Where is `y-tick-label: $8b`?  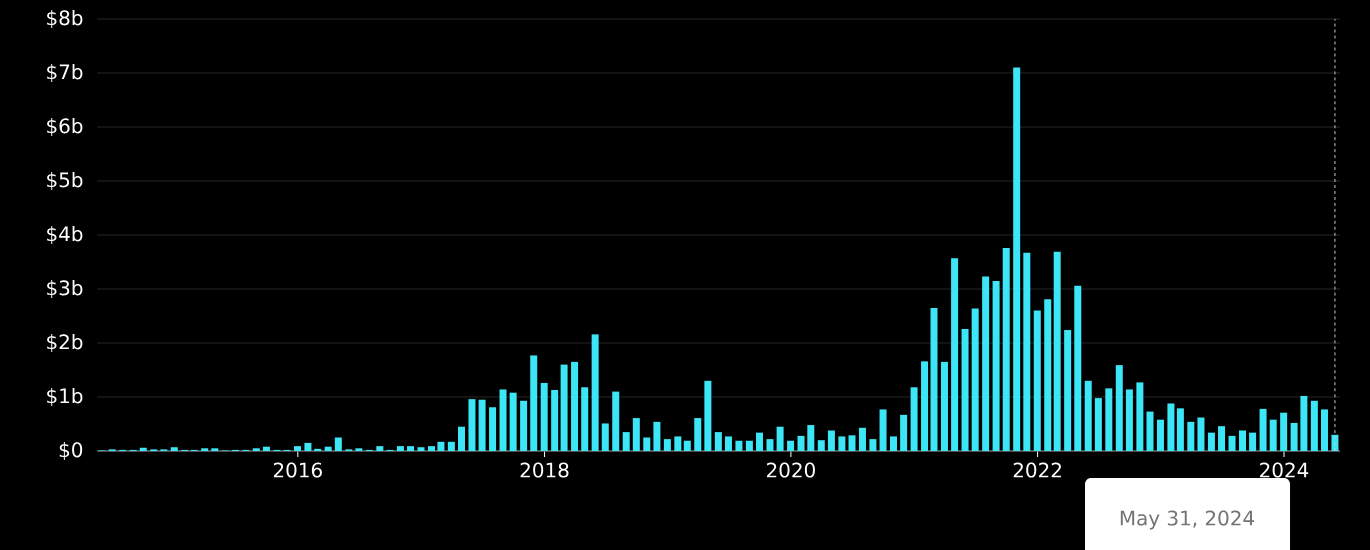
y-tick-label: $8b is located at coordinates (65, 19).